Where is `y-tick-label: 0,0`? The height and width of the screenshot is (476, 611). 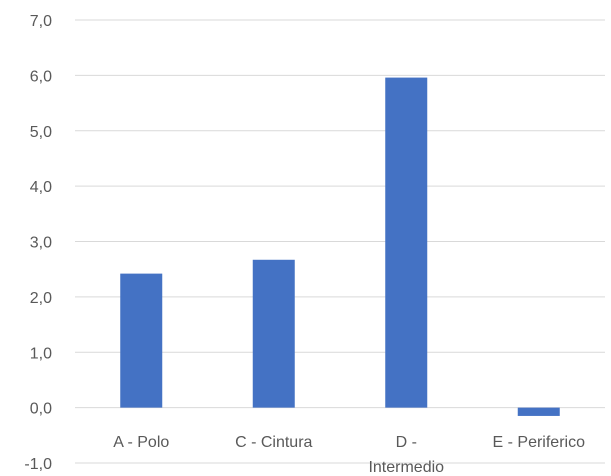
y-tick-label: 0,0 is located at coordinates (41, 409).